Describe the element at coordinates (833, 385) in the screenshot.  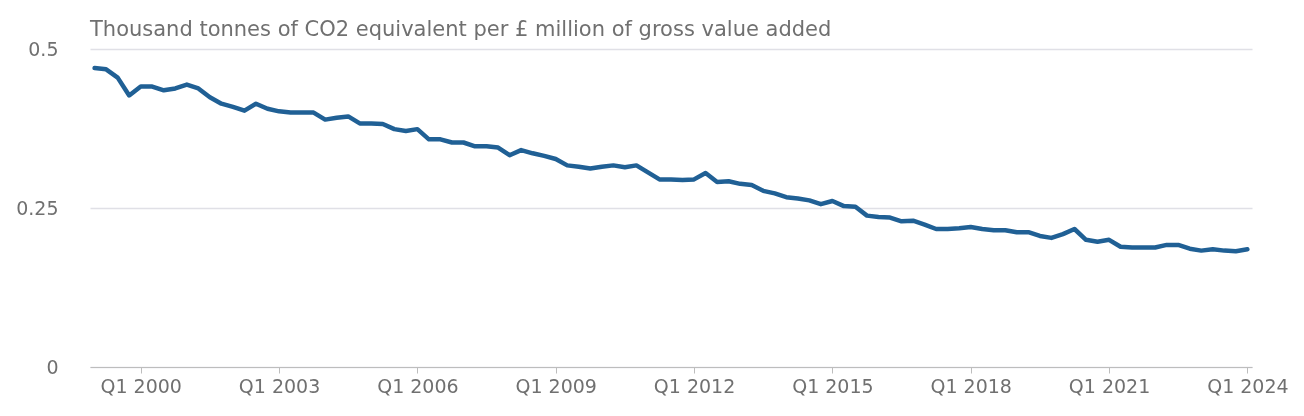
I see `x-tick-label: Q1 2015` at that location.